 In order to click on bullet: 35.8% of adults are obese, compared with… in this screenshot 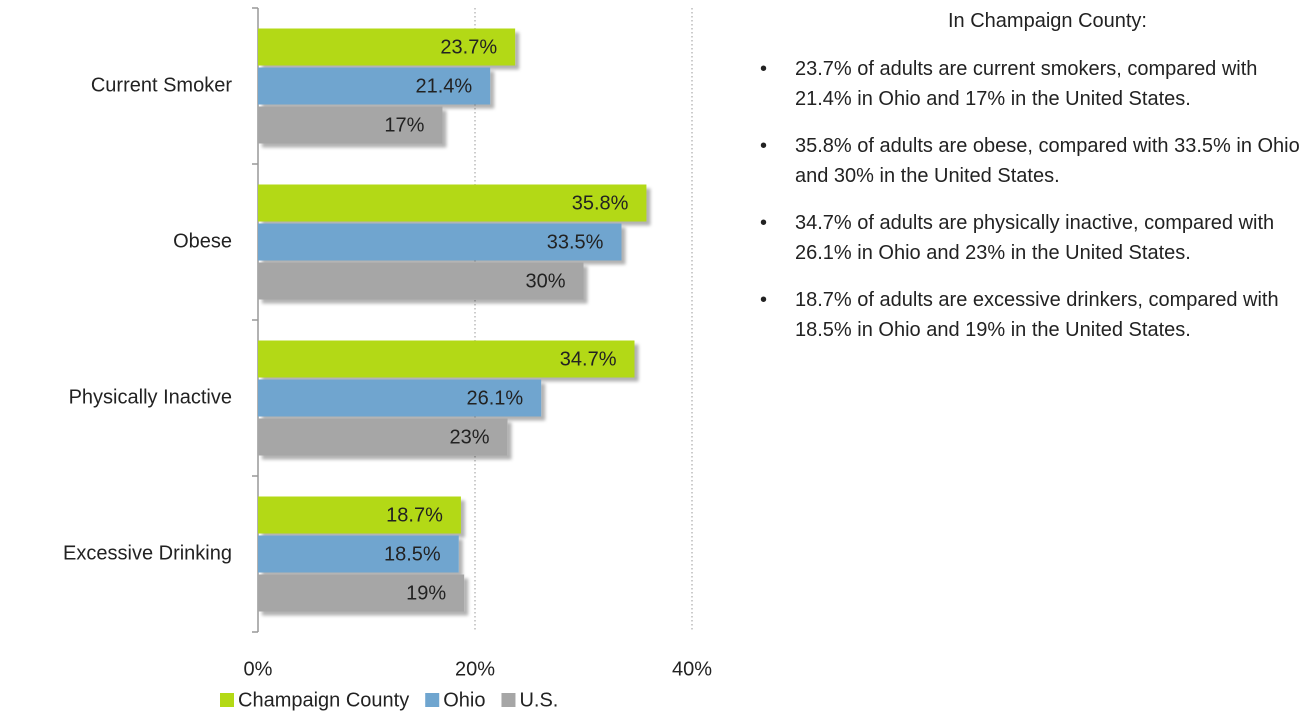, I will do `click(1032, 161)`.